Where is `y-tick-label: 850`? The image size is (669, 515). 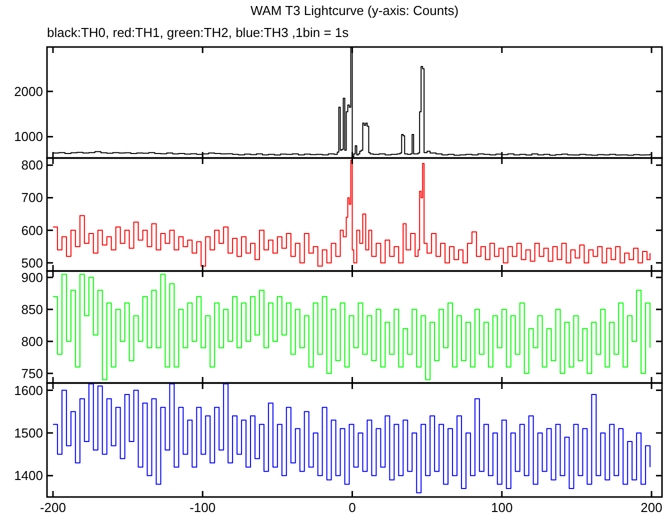 y-tick-label: 850 is located at coordinates (32, 309).